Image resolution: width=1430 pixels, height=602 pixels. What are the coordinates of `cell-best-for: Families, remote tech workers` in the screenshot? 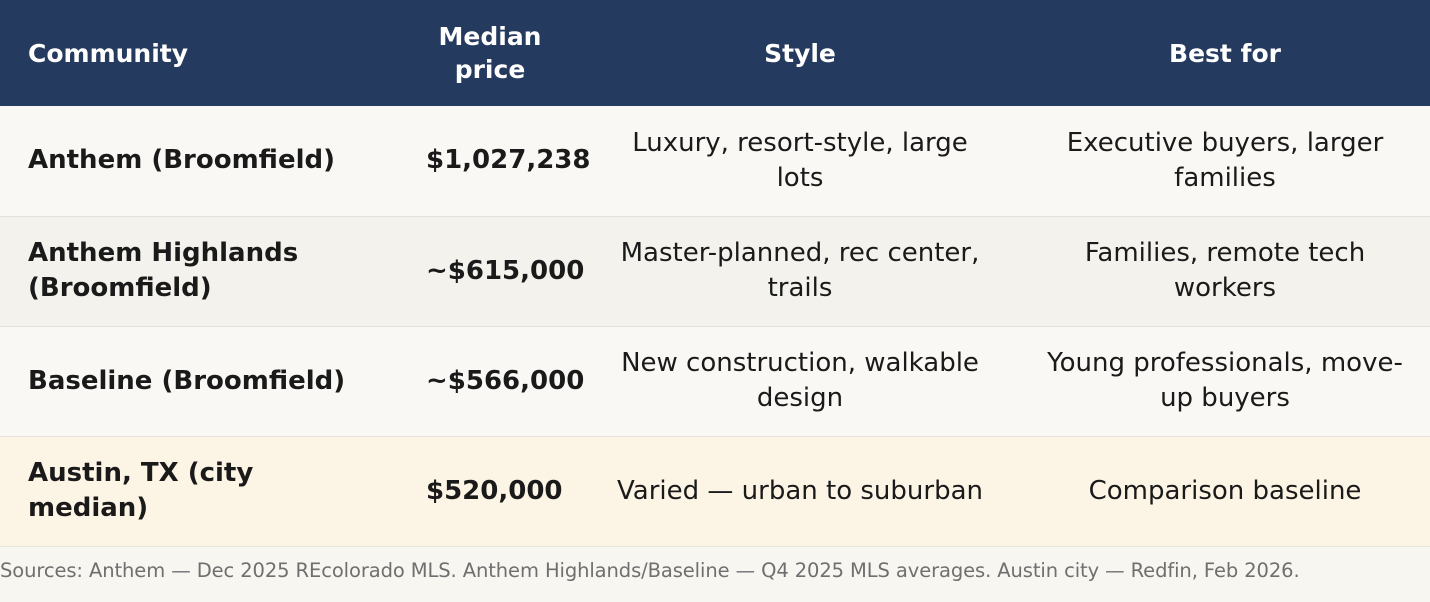 It's located at (1225, 270).